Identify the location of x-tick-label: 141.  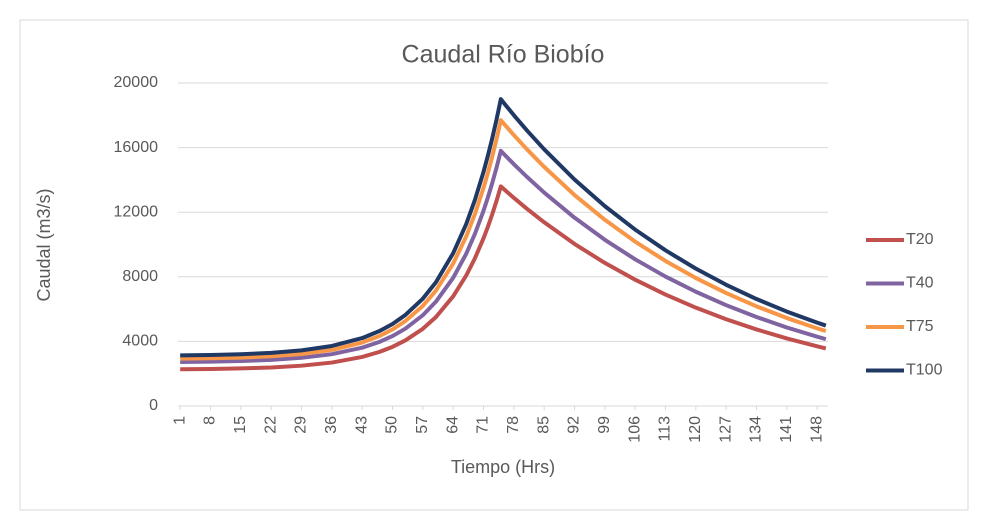
(786, 429).